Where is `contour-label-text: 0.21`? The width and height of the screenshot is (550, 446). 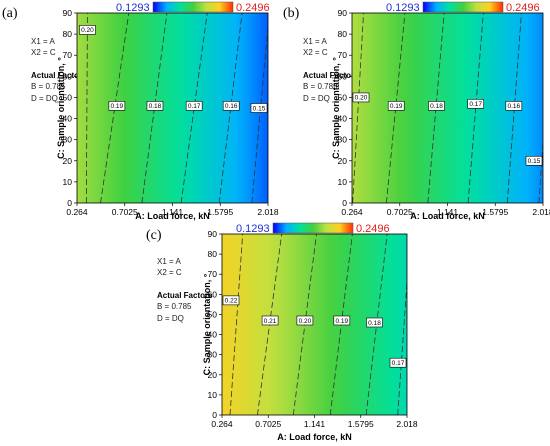
contour-label-text: 0.21 is located at coordinates (270, 321).